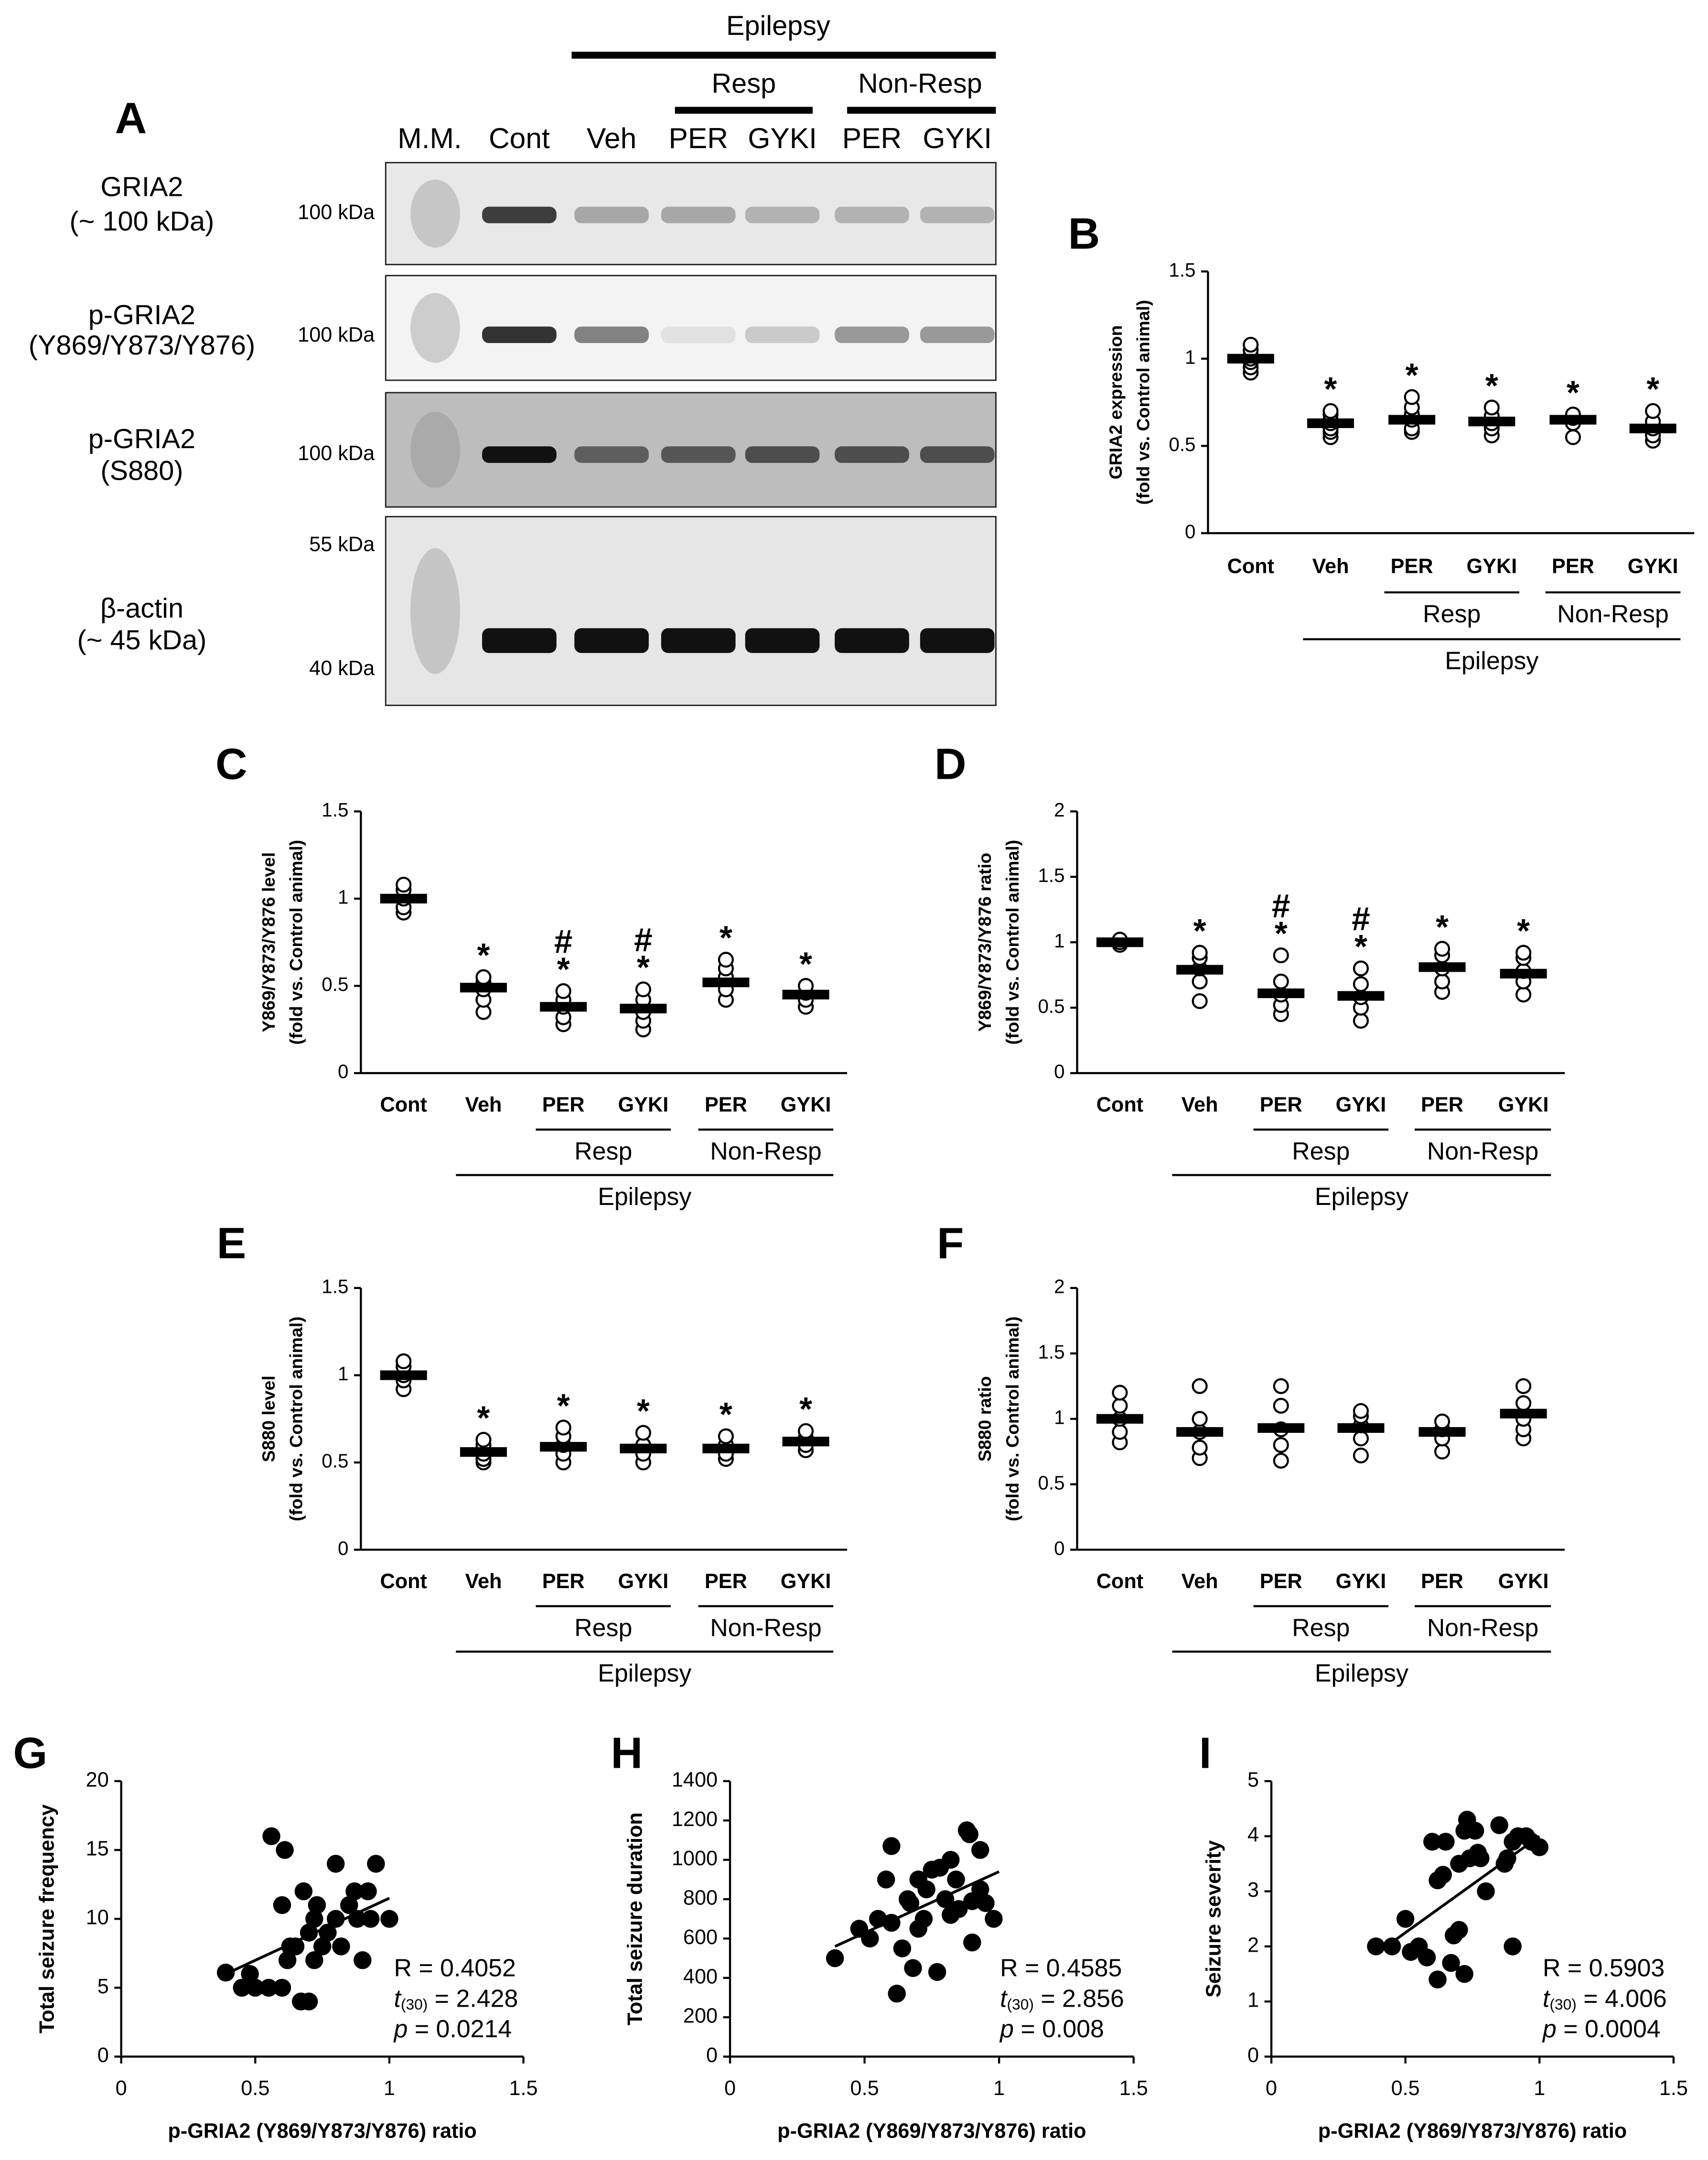 This screenshot has height=2160, width=1708. Describe the element at coordinates (141, 470) in the screenshot. I see `row-detail: (S880)` at that location.